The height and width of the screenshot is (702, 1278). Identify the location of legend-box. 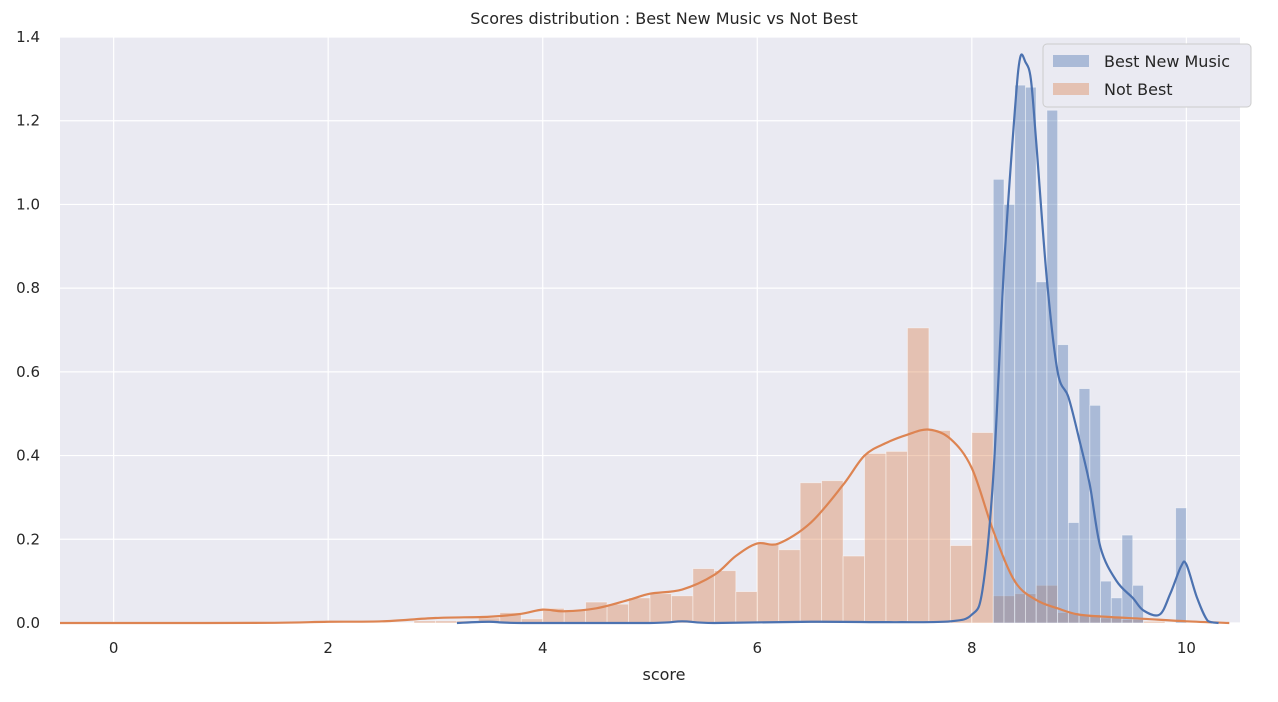
(1147, 75).